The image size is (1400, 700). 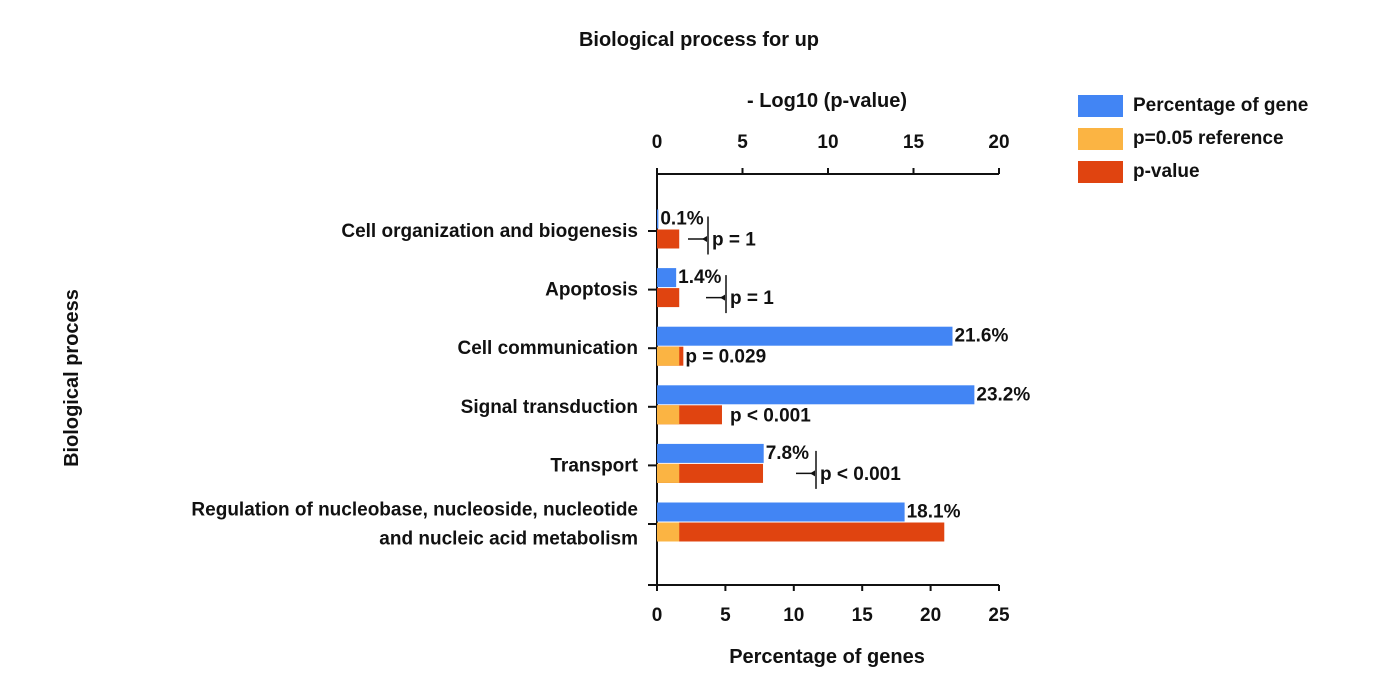 I want to click on data-label-pvalue-transport: p < 0.001, so click(x=860, y=474).